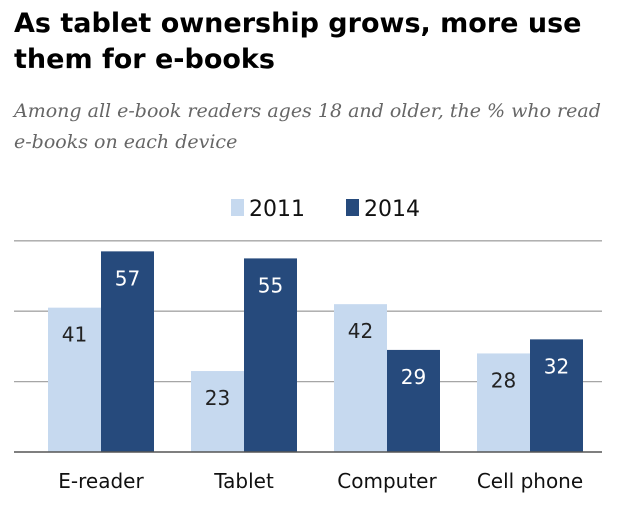 The image size is (629, 518). Describe the element at coordinates (530, 481) in the screenshot. I see `x-tick-label-cell-phone: Cell phone` at that location.